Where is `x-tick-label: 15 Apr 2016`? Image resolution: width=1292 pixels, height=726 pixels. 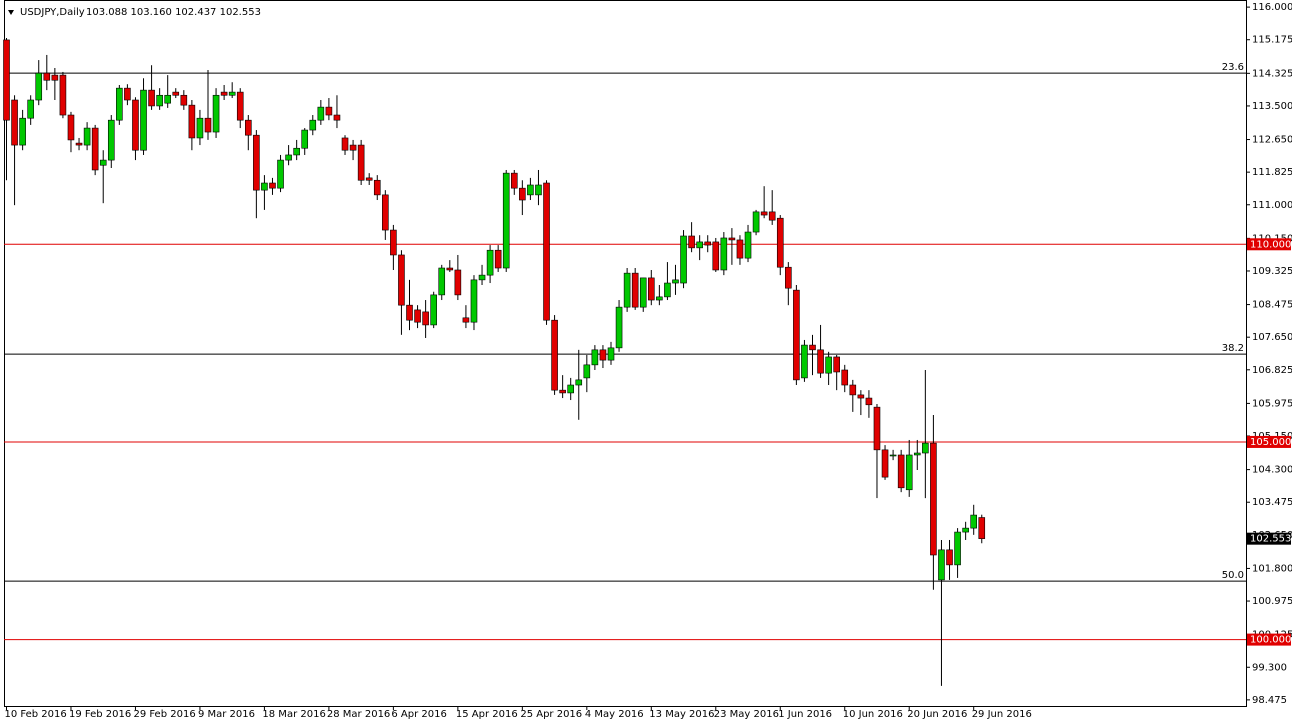 x-tick-label: 15 Apr 2016 is located at coordinates (487, 714).